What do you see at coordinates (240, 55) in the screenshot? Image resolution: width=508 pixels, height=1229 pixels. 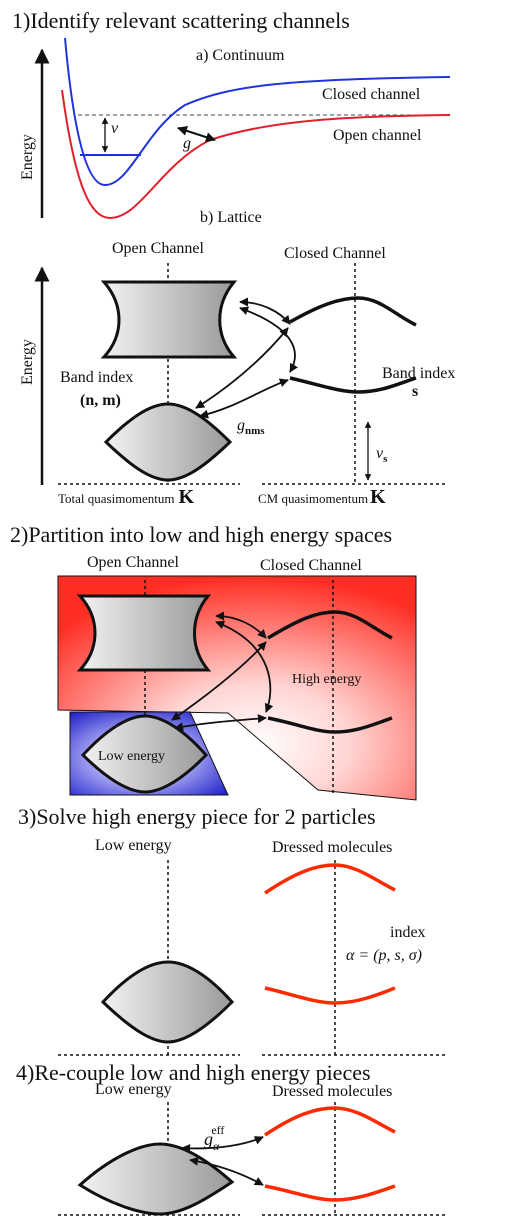 I see `continuum-label: a) Continuum` at bounding box center [240, 55].